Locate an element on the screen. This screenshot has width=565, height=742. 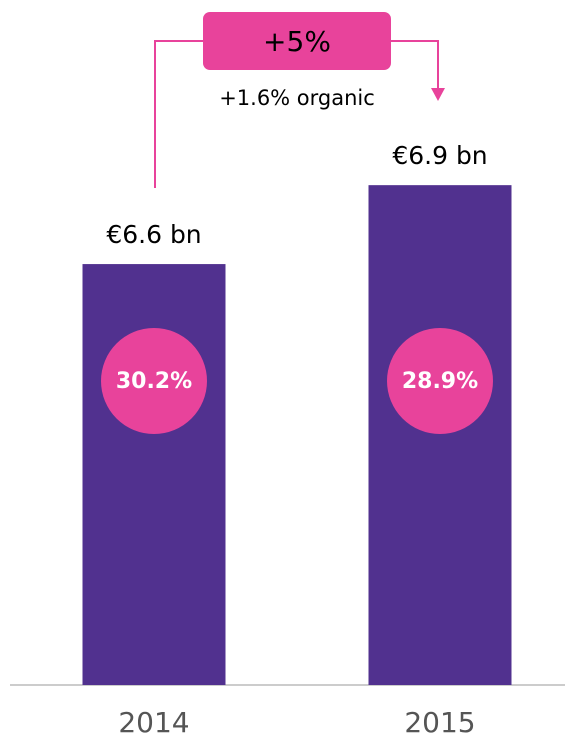
growth-annotation: +5% +1.6% organic is located at coordinates (299, 100).